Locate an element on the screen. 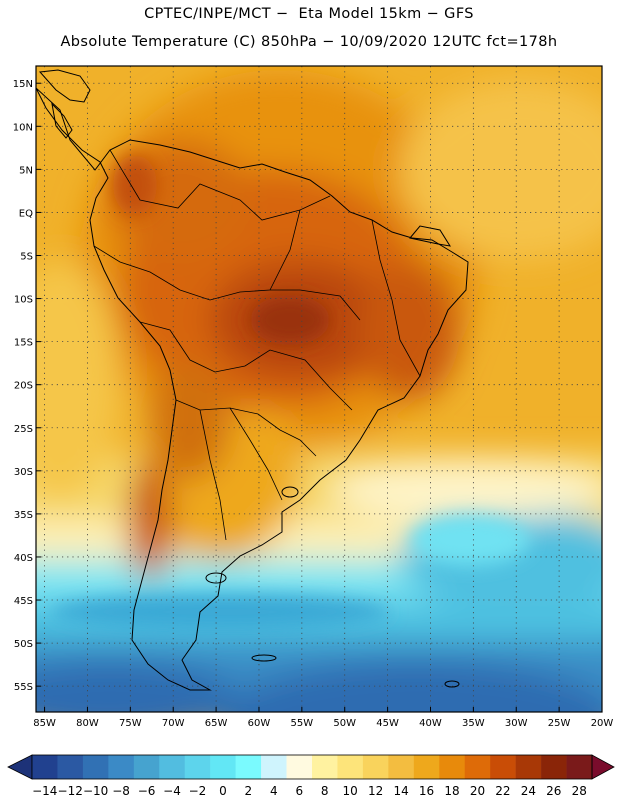 This screenshot has height=804, width=618. lon-label: 65W is located at coordinates (216, 723).